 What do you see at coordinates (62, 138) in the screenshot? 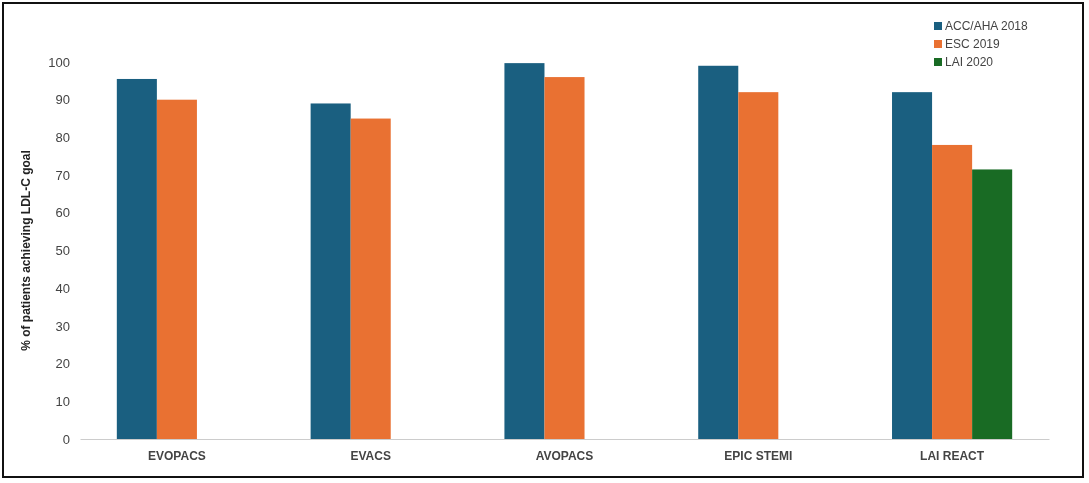
I see `y-tick-label: 80` at bounding box center [62, 138].